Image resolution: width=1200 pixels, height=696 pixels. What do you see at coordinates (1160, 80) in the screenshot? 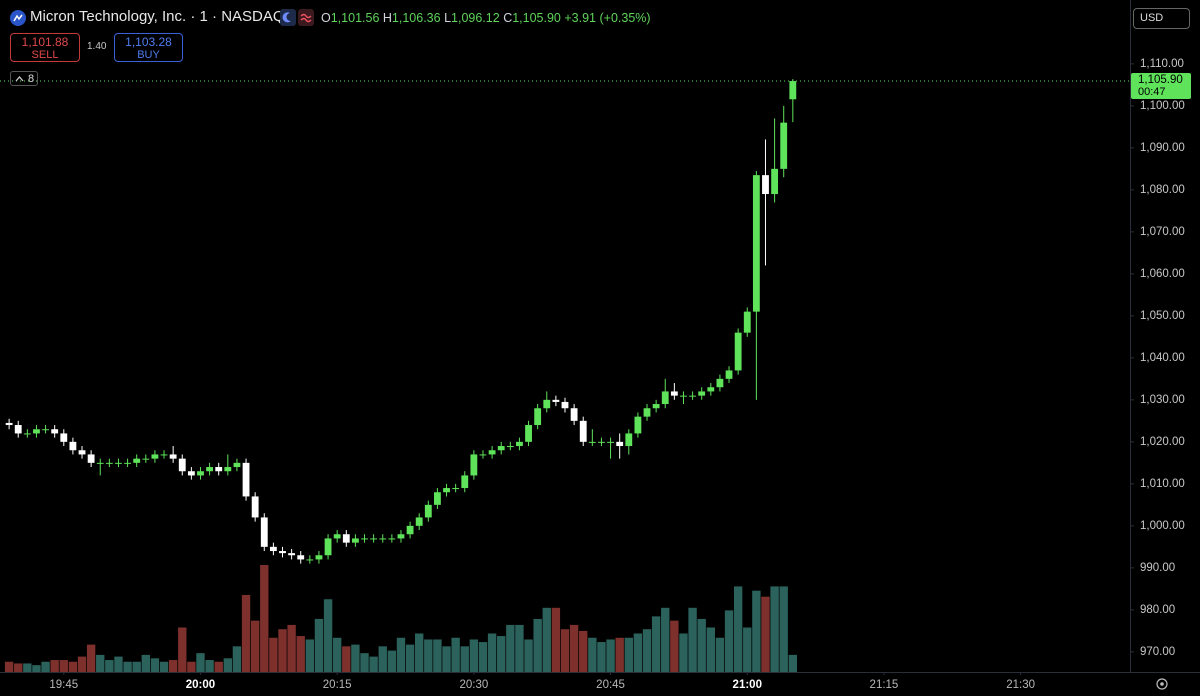
I see `last-price-label: 1,105.90` at bounding box center [1160, 80].